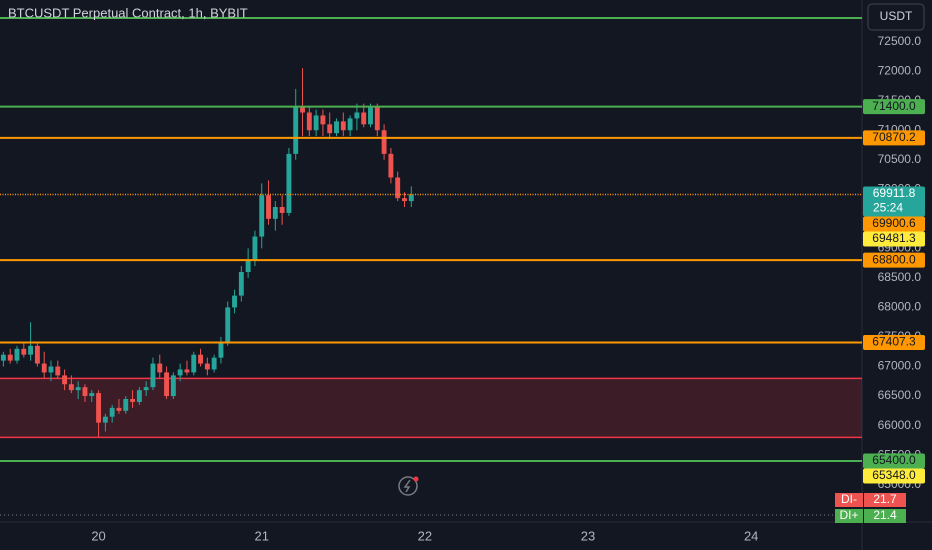 The image size is (932, 550). What do you see at coordinates (416, 479) in the screenshot?
I see `replay-dot` at bounding box center [416, 479].